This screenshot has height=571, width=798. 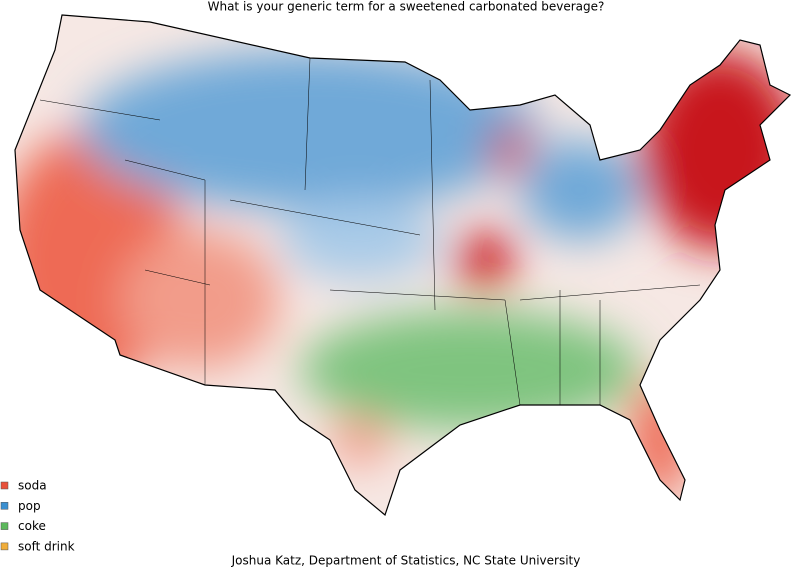 I want to click on legend: soda pop coke soft drink, so click(x=37, y=516).